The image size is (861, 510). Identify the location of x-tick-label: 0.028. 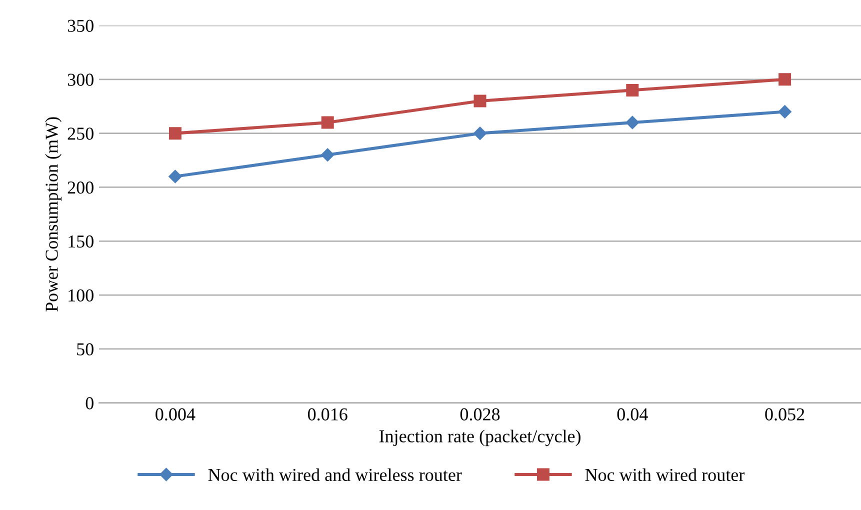
(480, 414).